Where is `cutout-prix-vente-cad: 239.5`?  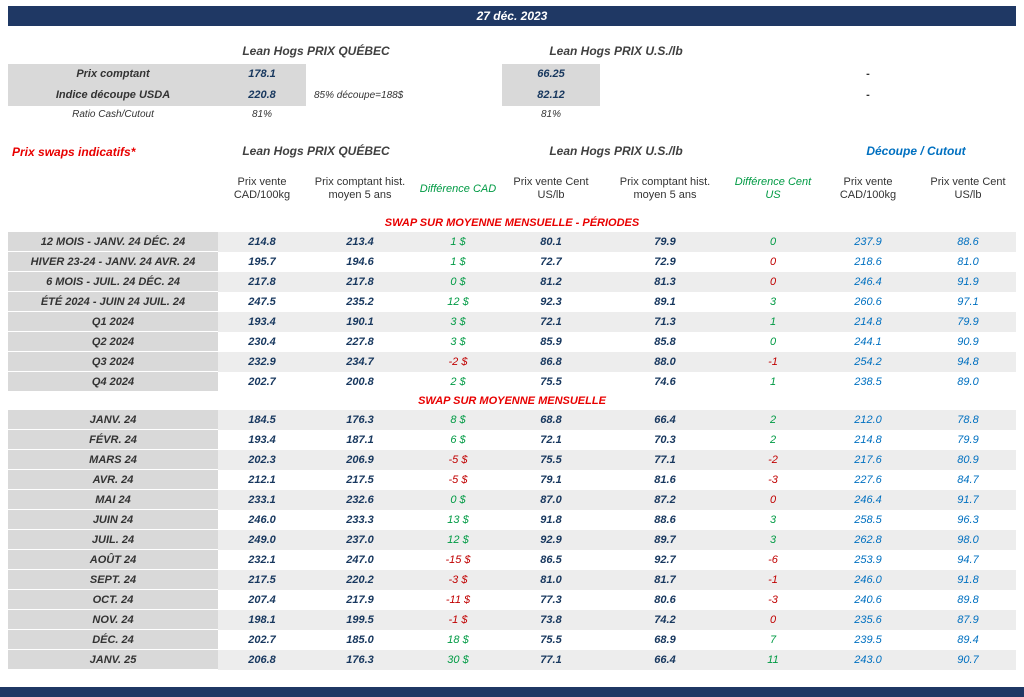
cutout-prix-vente-cad: 239.5 is located at coordinates (868, 640).